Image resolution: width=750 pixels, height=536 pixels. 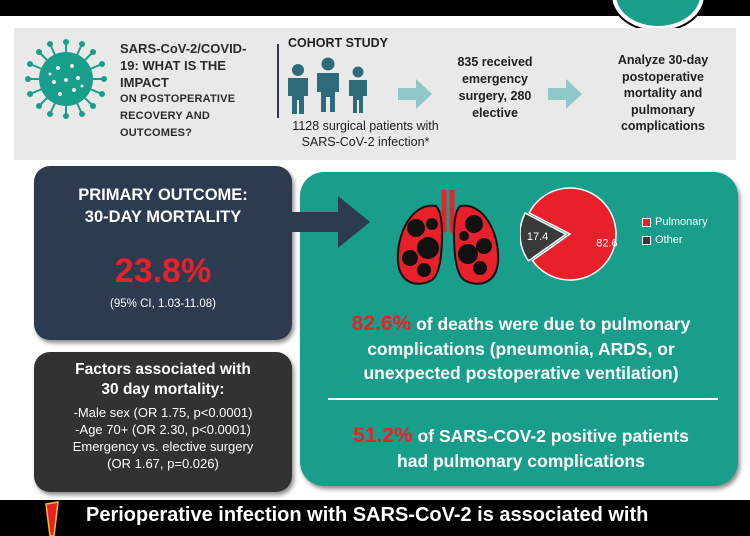 What do you see at coordinates (495, 96) in the screenshot?
I see `emergency-line: surgery, 280` at bounding box center [495, 96].